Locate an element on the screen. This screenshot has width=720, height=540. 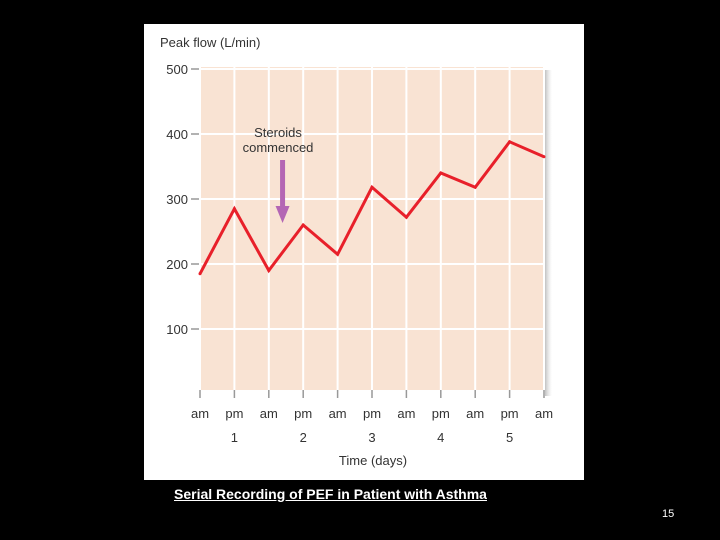
page-number: 15 is located at coordinates (668, 514).